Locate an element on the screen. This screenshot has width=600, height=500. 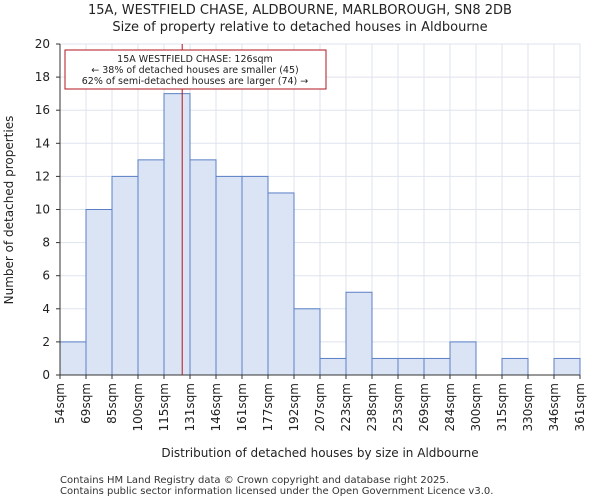
x-tick-label: 54sqm is located at coordinates (60, 403).